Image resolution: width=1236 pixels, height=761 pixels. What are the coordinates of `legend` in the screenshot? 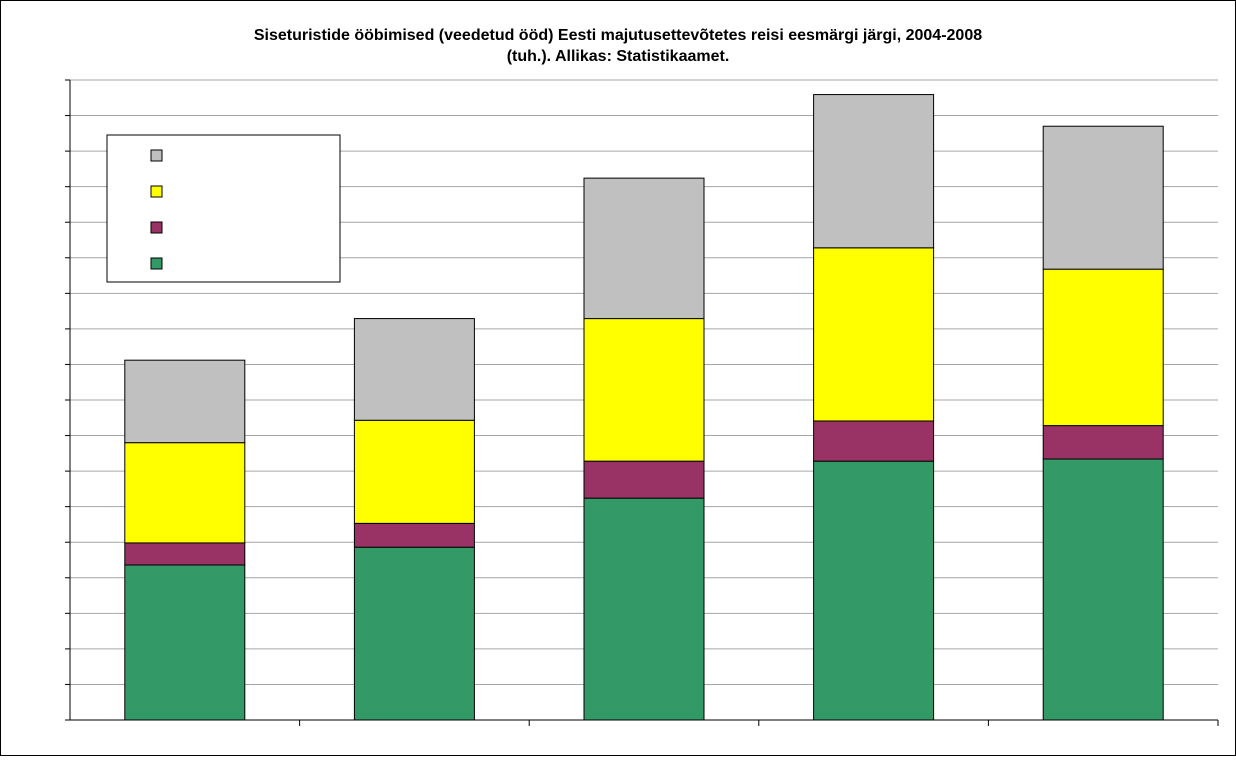 It's located at (223, 208).